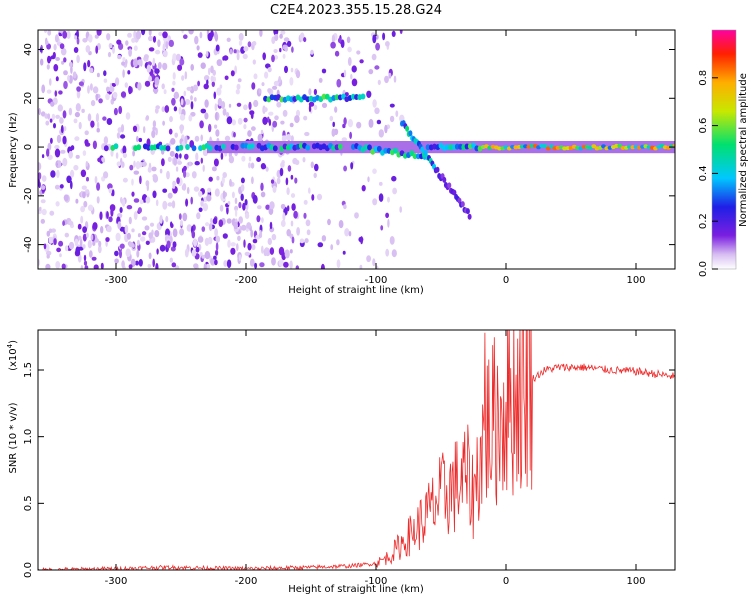 This screenshot has height=600, width=750. What do you see at coordinates (246, 581) in the screenshot?
I see `x-tick-label: -200` at bounding box center [246, 581].